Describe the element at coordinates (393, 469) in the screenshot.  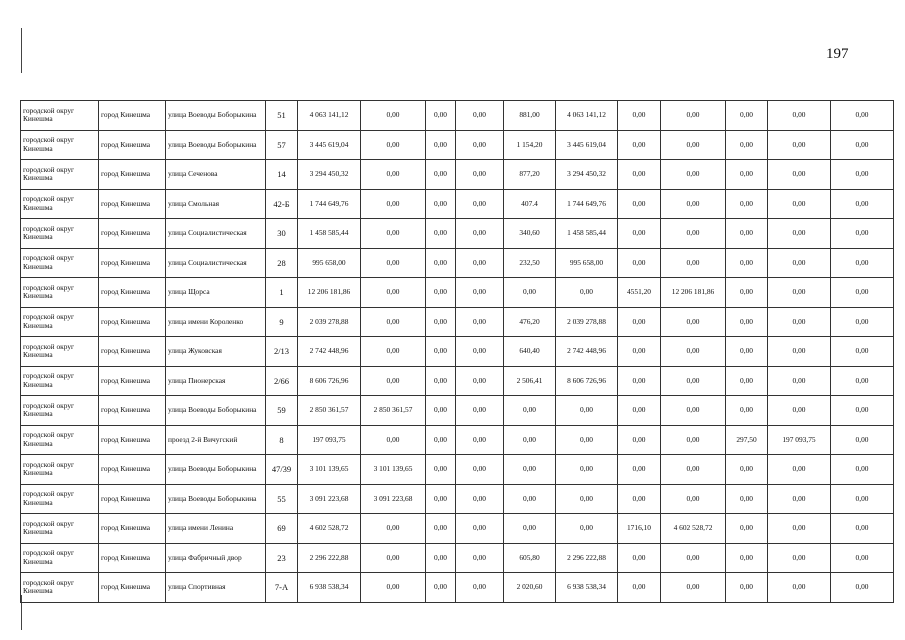
I see `cell-value-col-6: 3 101 139,65` at that location.